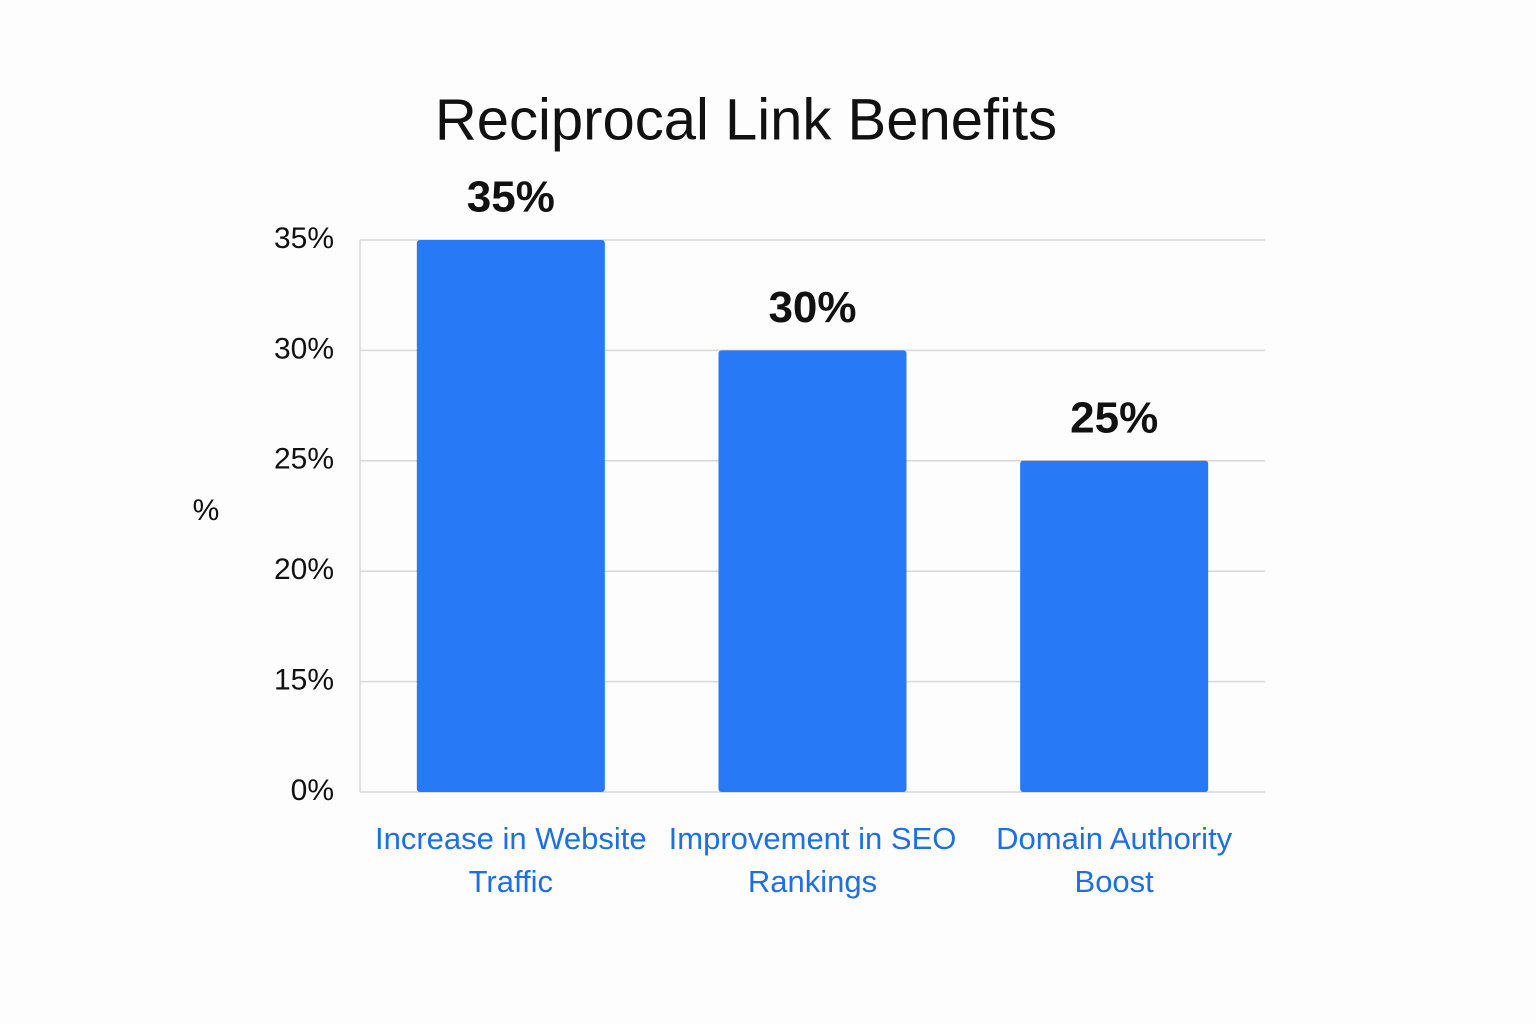 The image size is (1536, 1024). What do you see at coordinates (1114, 860) in the screenshot?
I see `x-tick-label: Domain Authority Boost` at bounding box center [1114, 860].